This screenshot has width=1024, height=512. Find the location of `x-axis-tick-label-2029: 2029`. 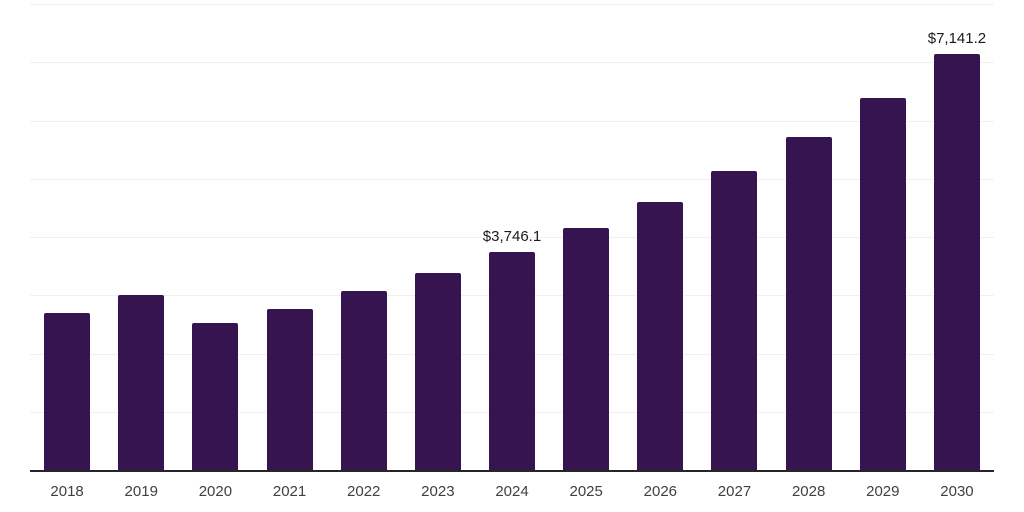

x-axis-tick-label-2029: 2029 is located at coordinates (883, 491).